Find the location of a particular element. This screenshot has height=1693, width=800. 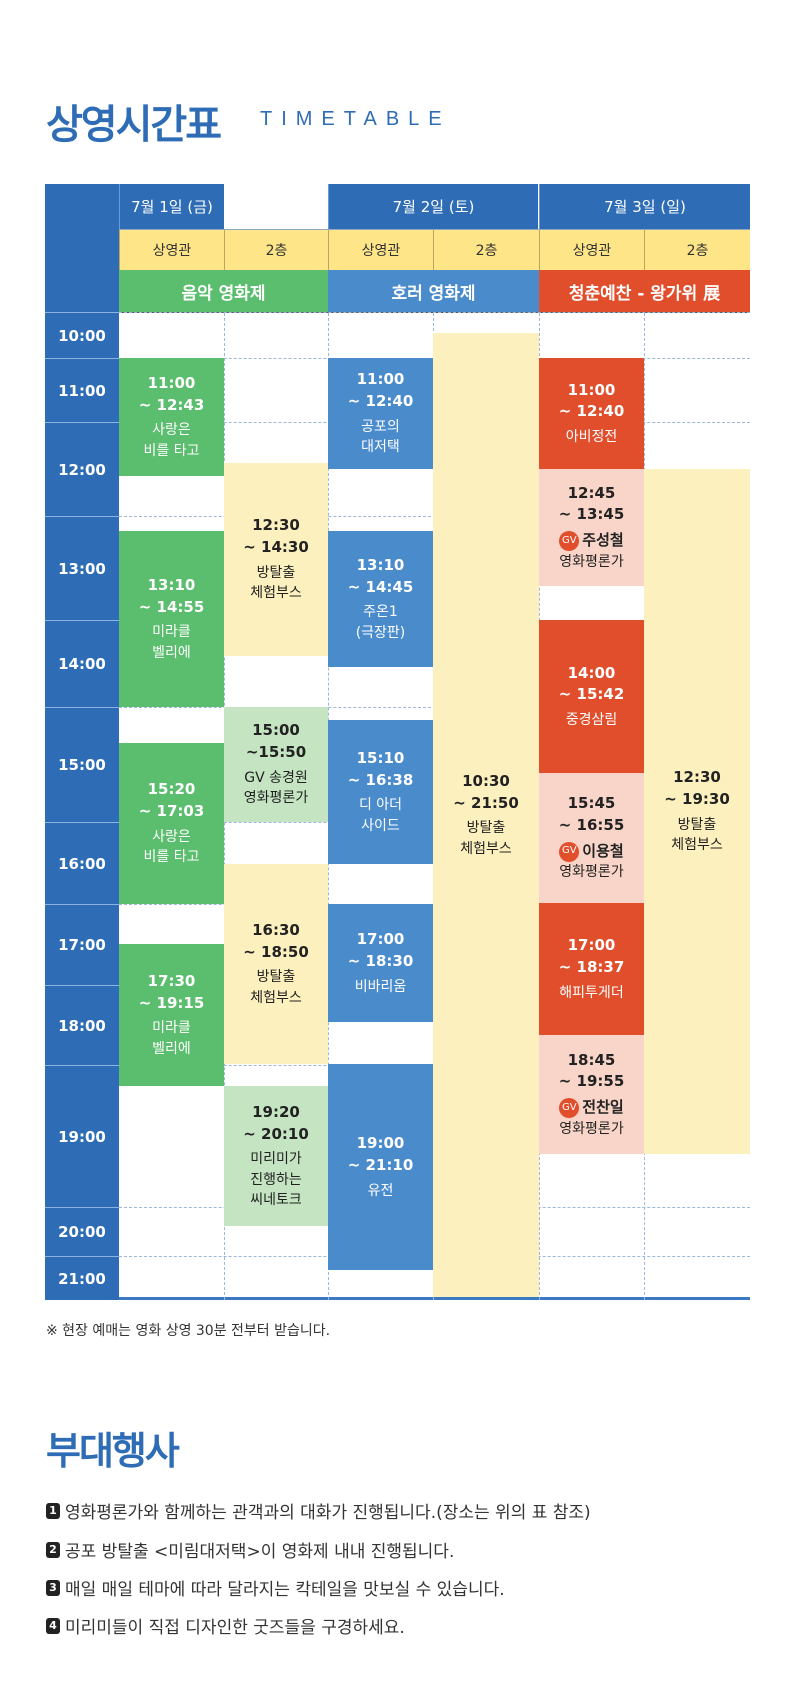

end-time: ~ 20:10 is located at coordinates (276, 1133).